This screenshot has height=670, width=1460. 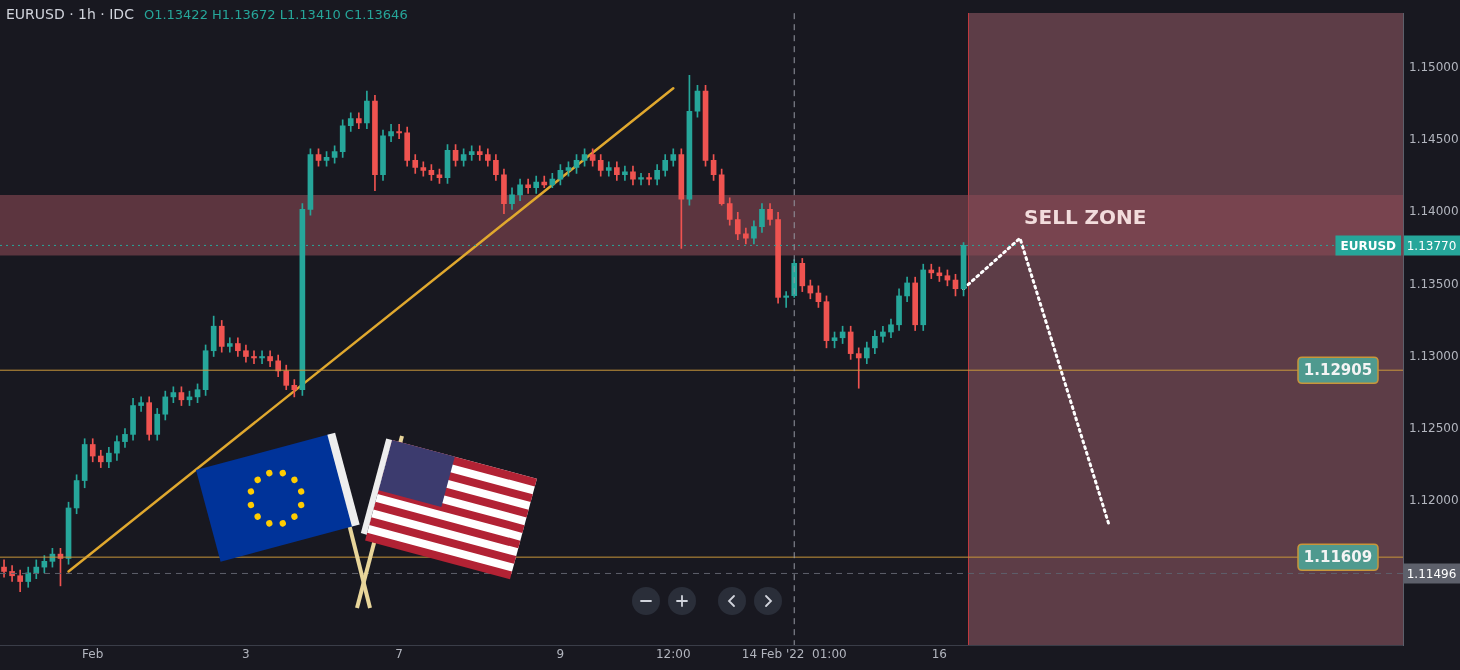 I want to click on y-tick-label: 1.12500, so click(x=1434, y=427).